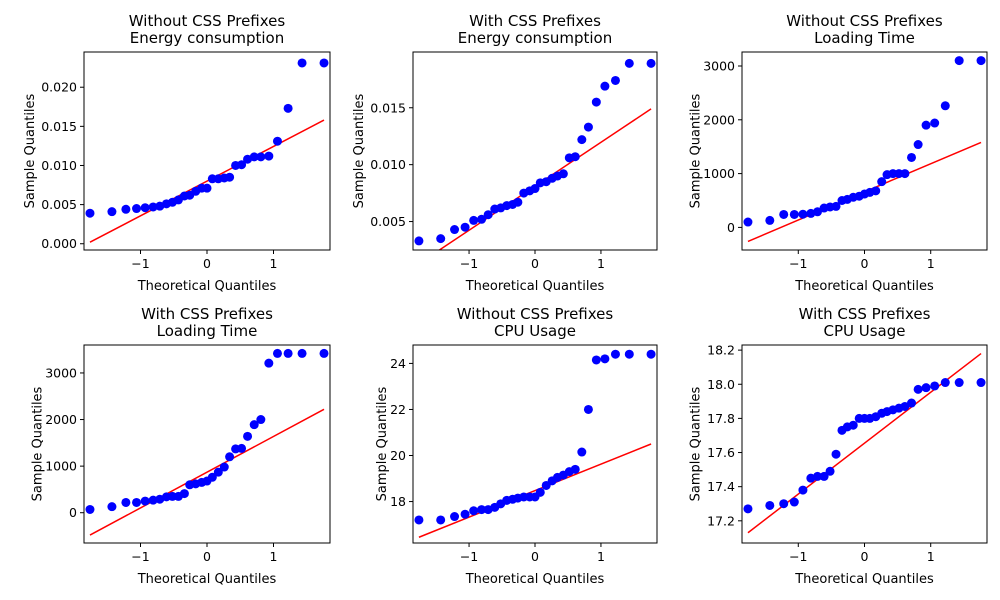 The width and height of the screenshot is (1000, 600). I want to click on y-tick-label: 17.4, so click(721, 486).